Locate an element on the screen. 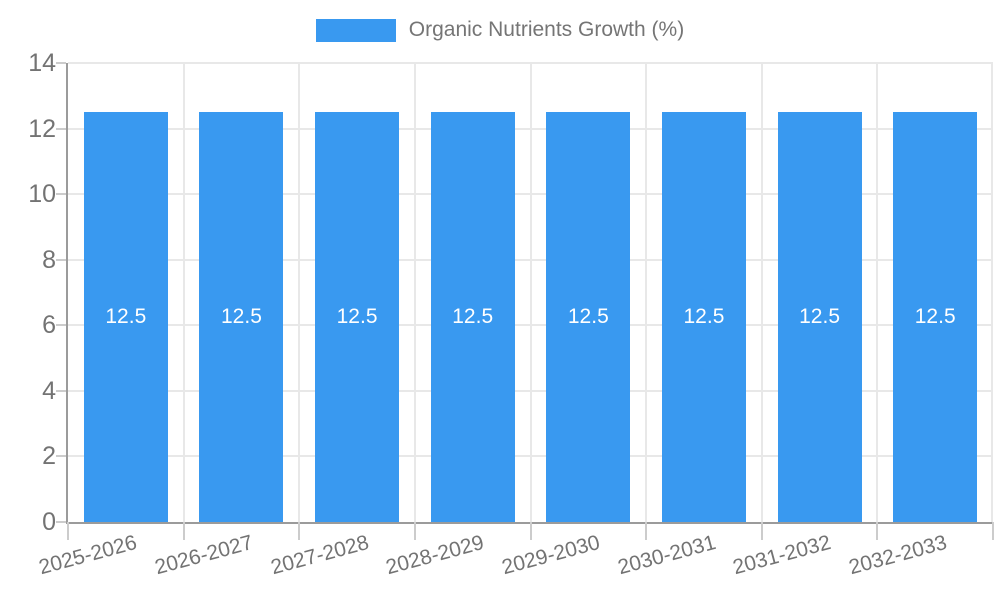 The image size is (1000, 600). bar-2026-2027 is located at coordinates (241, 317).